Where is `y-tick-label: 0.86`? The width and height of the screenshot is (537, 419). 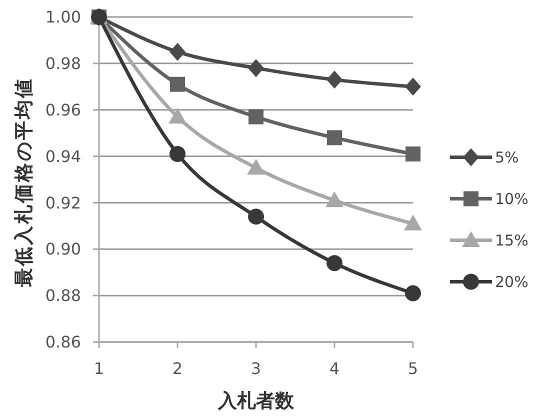
y-tick-label: 0.86 is located at coordinates (63, 342).